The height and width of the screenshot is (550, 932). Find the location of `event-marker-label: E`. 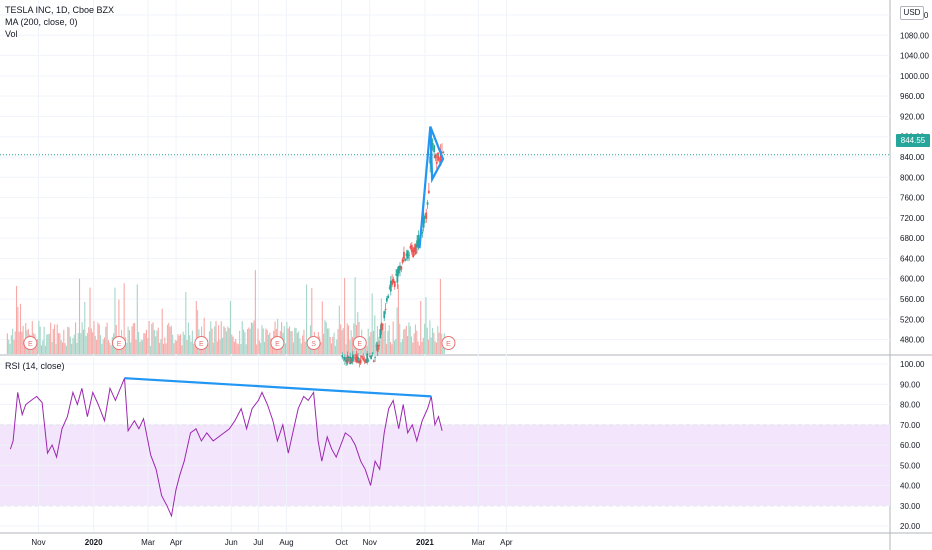

event-marker-label: E is located at coordinates (119, 344).